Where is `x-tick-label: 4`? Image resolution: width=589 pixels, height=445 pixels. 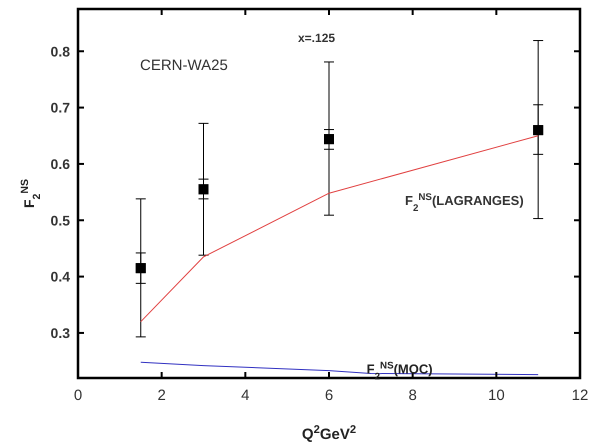 x-tick-label: 4 is located at coordinates (245, 395).